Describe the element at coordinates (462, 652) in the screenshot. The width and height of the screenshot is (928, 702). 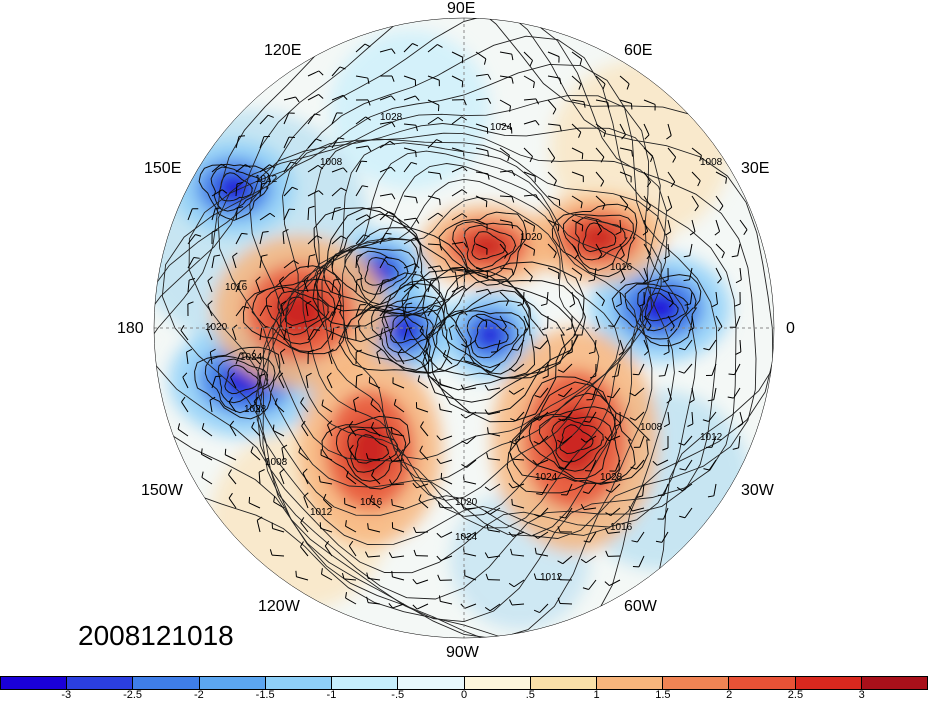
I see `lon-label-90W: 90W` at that location.